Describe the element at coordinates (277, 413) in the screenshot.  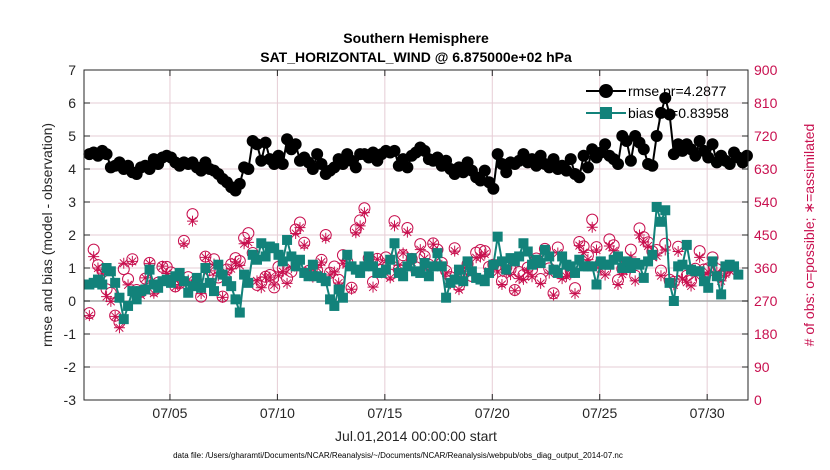
I see `x-tick-label: 07/10` at that location.